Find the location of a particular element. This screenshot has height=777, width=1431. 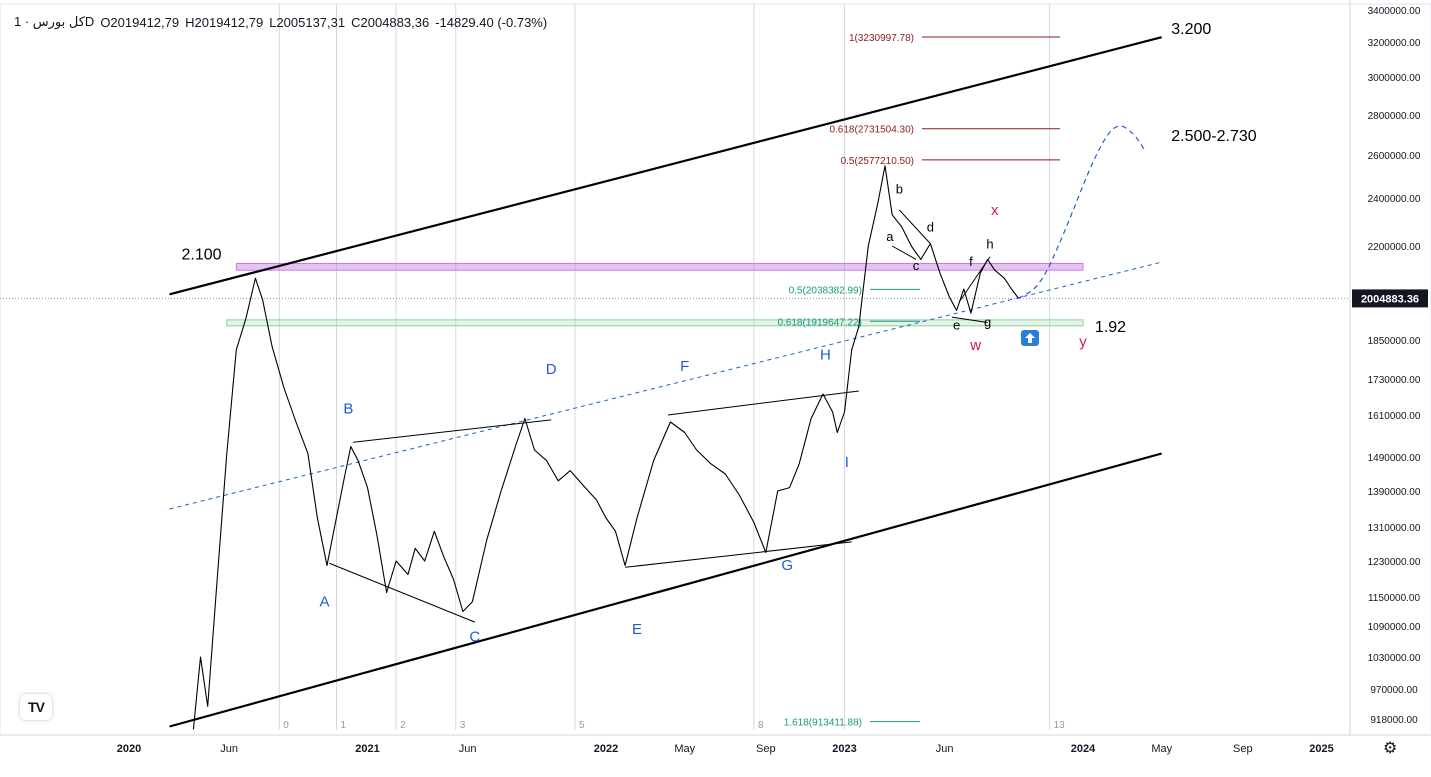

y-tick-label: 3000000.00 is located at coordinates (1394, 78).